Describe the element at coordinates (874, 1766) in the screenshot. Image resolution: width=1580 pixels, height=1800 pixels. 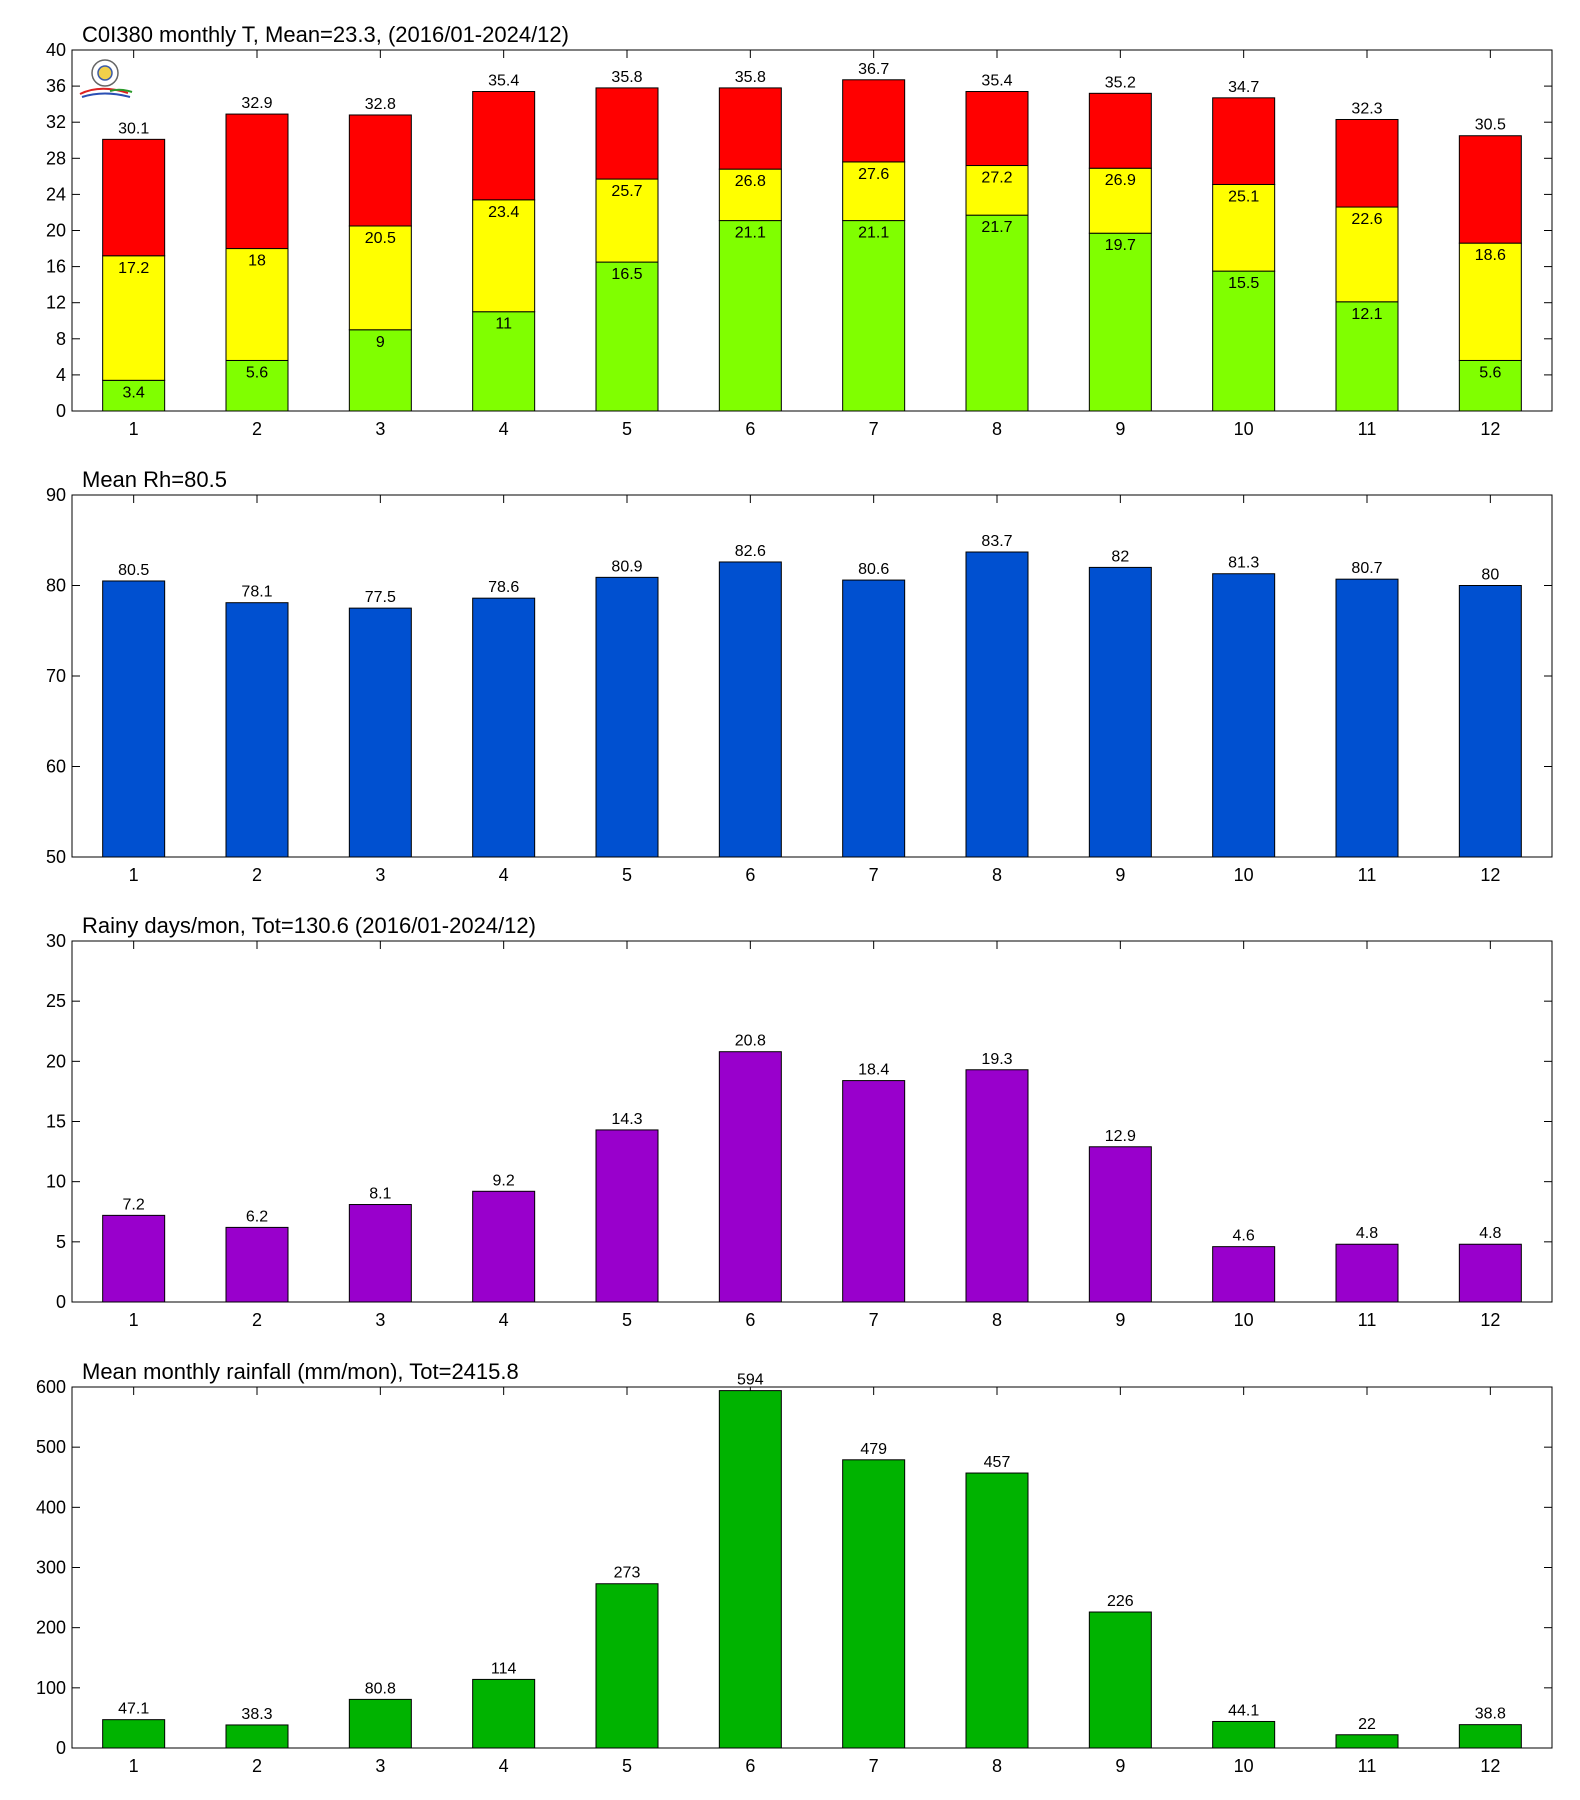
I see `x-tick-label: 7` at that location.